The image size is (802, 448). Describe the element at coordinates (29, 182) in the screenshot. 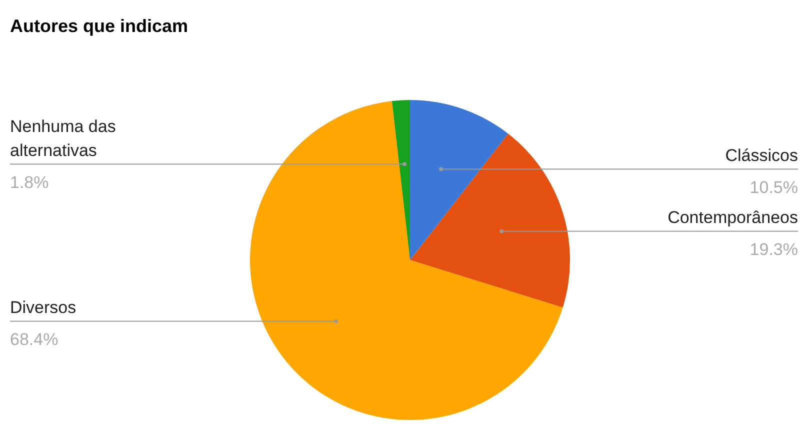

I see `data-label: 1.8%` at that location.